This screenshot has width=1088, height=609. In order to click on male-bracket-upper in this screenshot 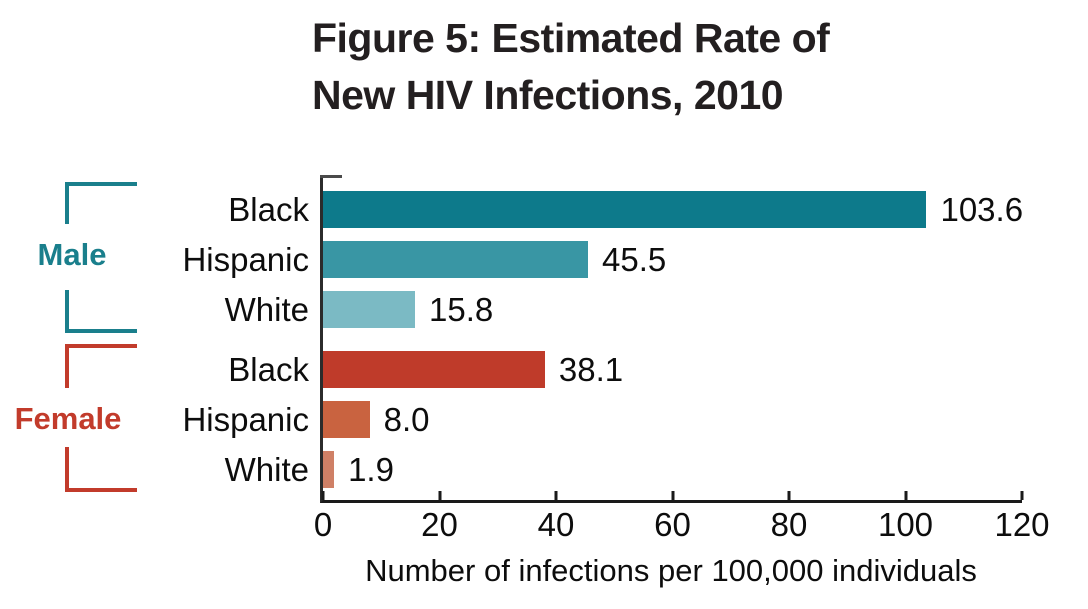, I will do `click(101, 203)`.